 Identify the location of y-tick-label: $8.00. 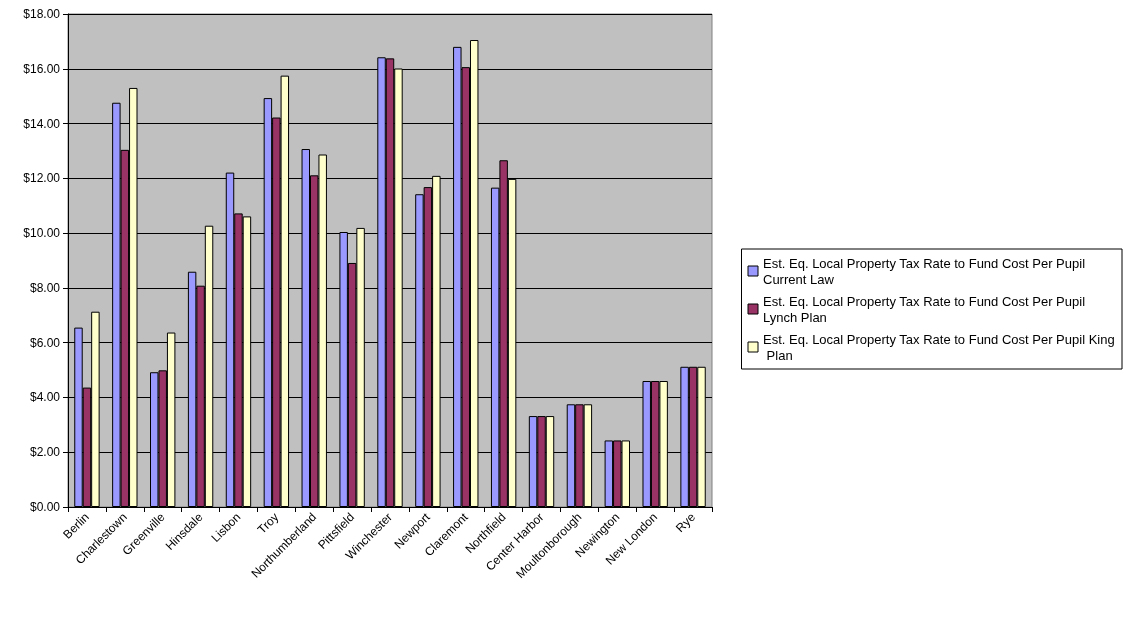
(45, 287).